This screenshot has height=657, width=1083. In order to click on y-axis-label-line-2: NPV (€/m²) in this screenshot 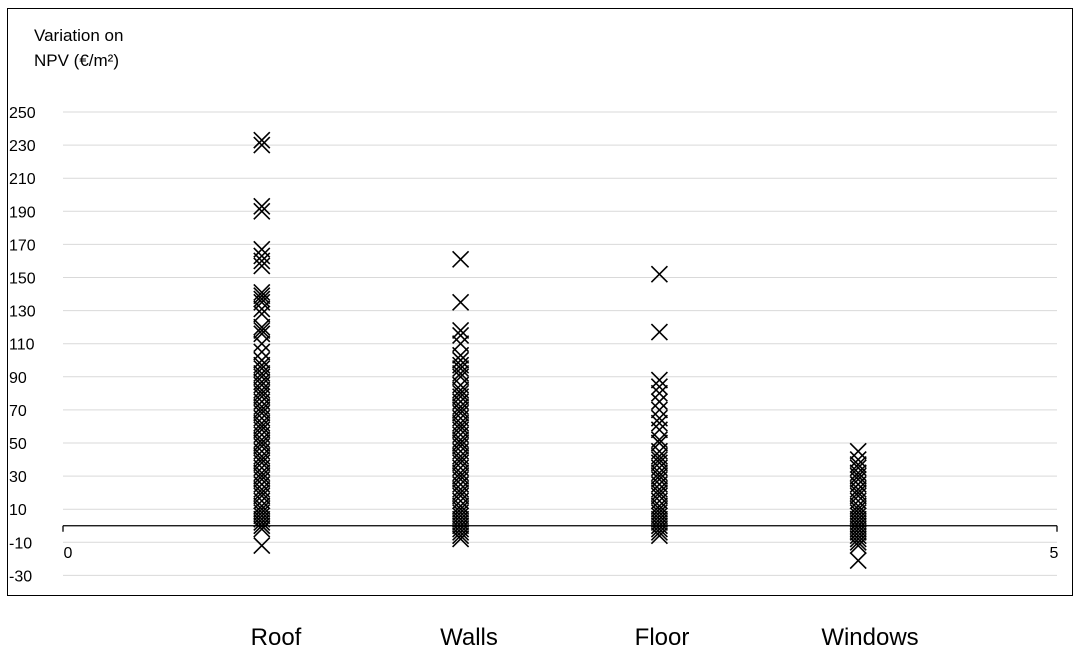, I will do `click(76, 60)`.